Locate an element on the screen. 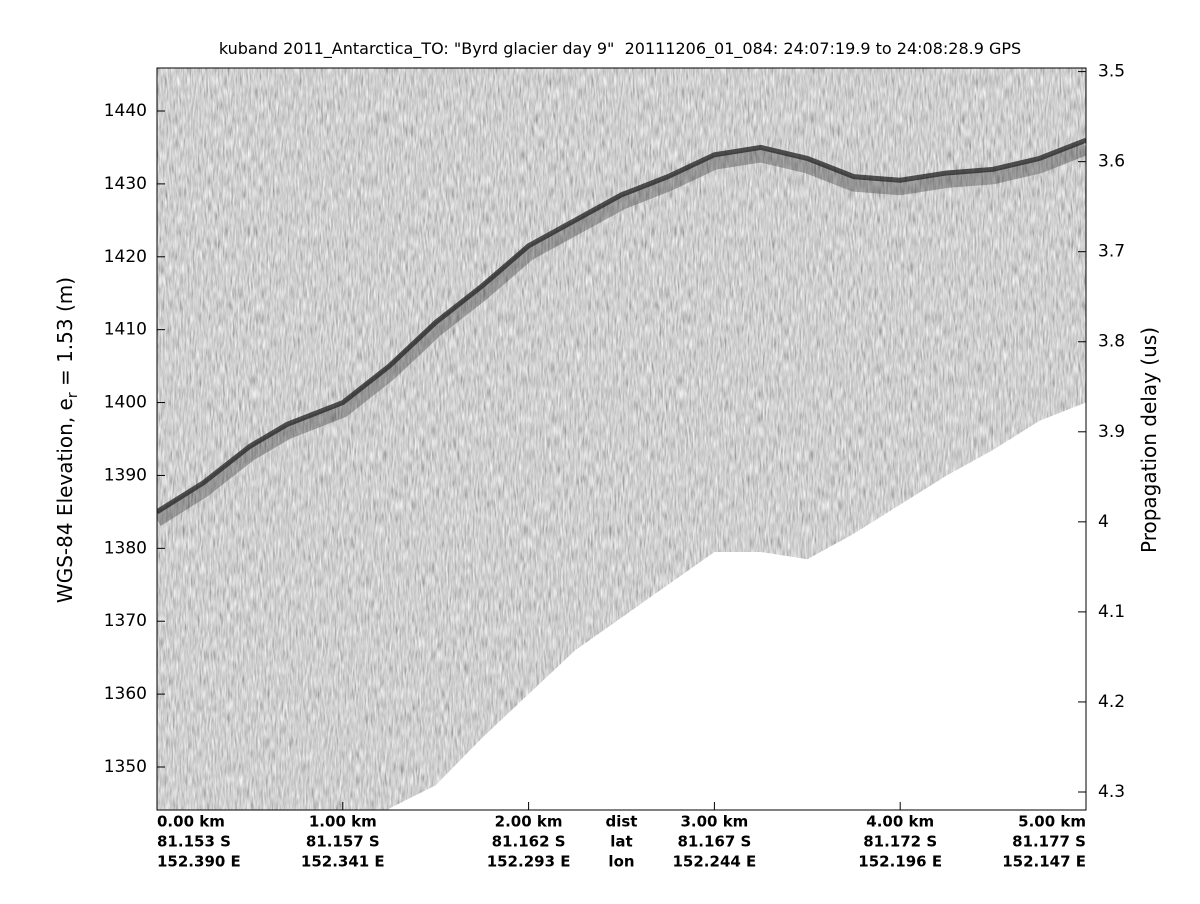  x-tick-label: 2.00 km is located at coordinates (529, 822).